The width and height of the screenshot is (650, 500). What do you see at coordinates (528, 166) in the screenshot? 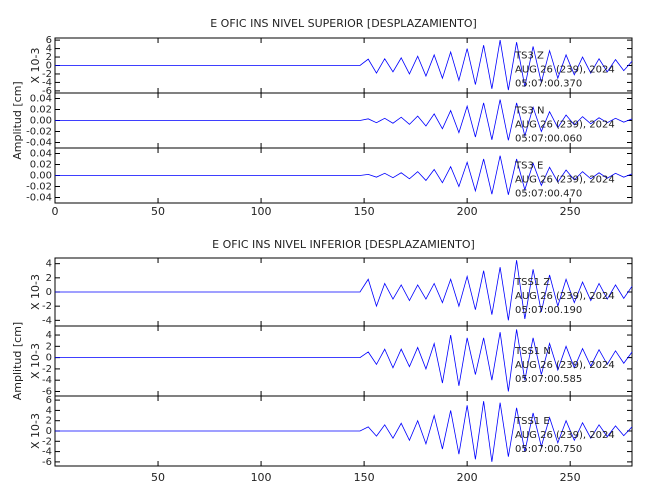
I see `trace-annotation: TS3 E` at bounding box center [528, 166].